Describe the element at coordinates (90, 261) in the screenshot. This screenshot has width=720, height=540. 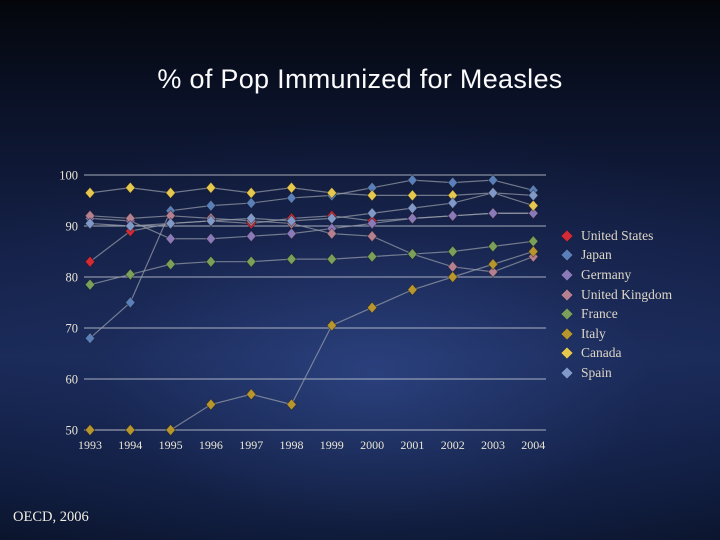
I see `data-point-united-states` at that location.